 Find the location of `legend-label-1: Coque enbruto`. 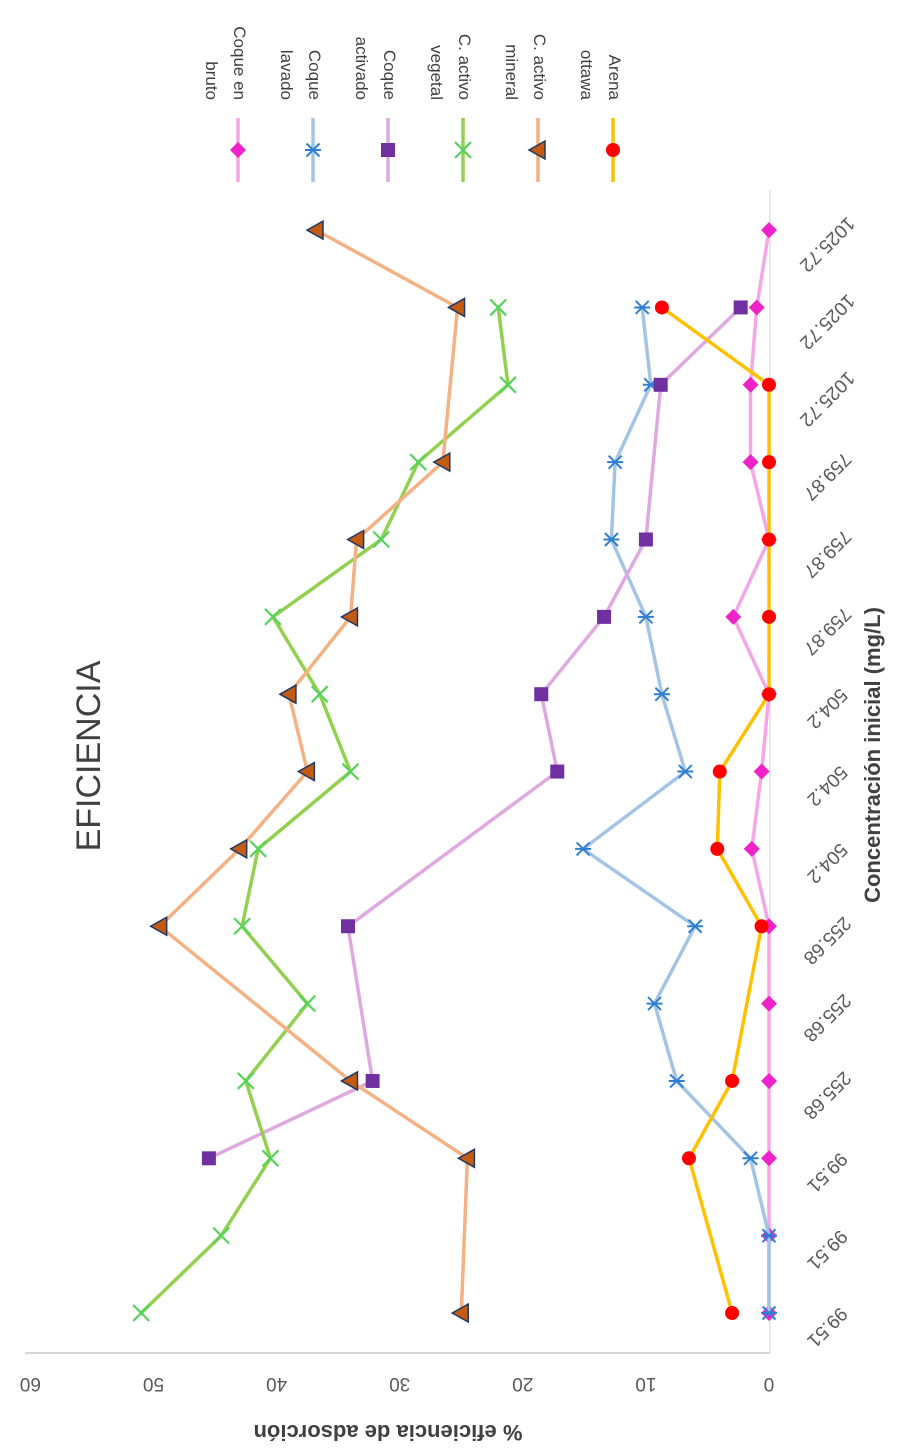

legend-label-1: Coque enbruto is located at coordinates (225, 63).